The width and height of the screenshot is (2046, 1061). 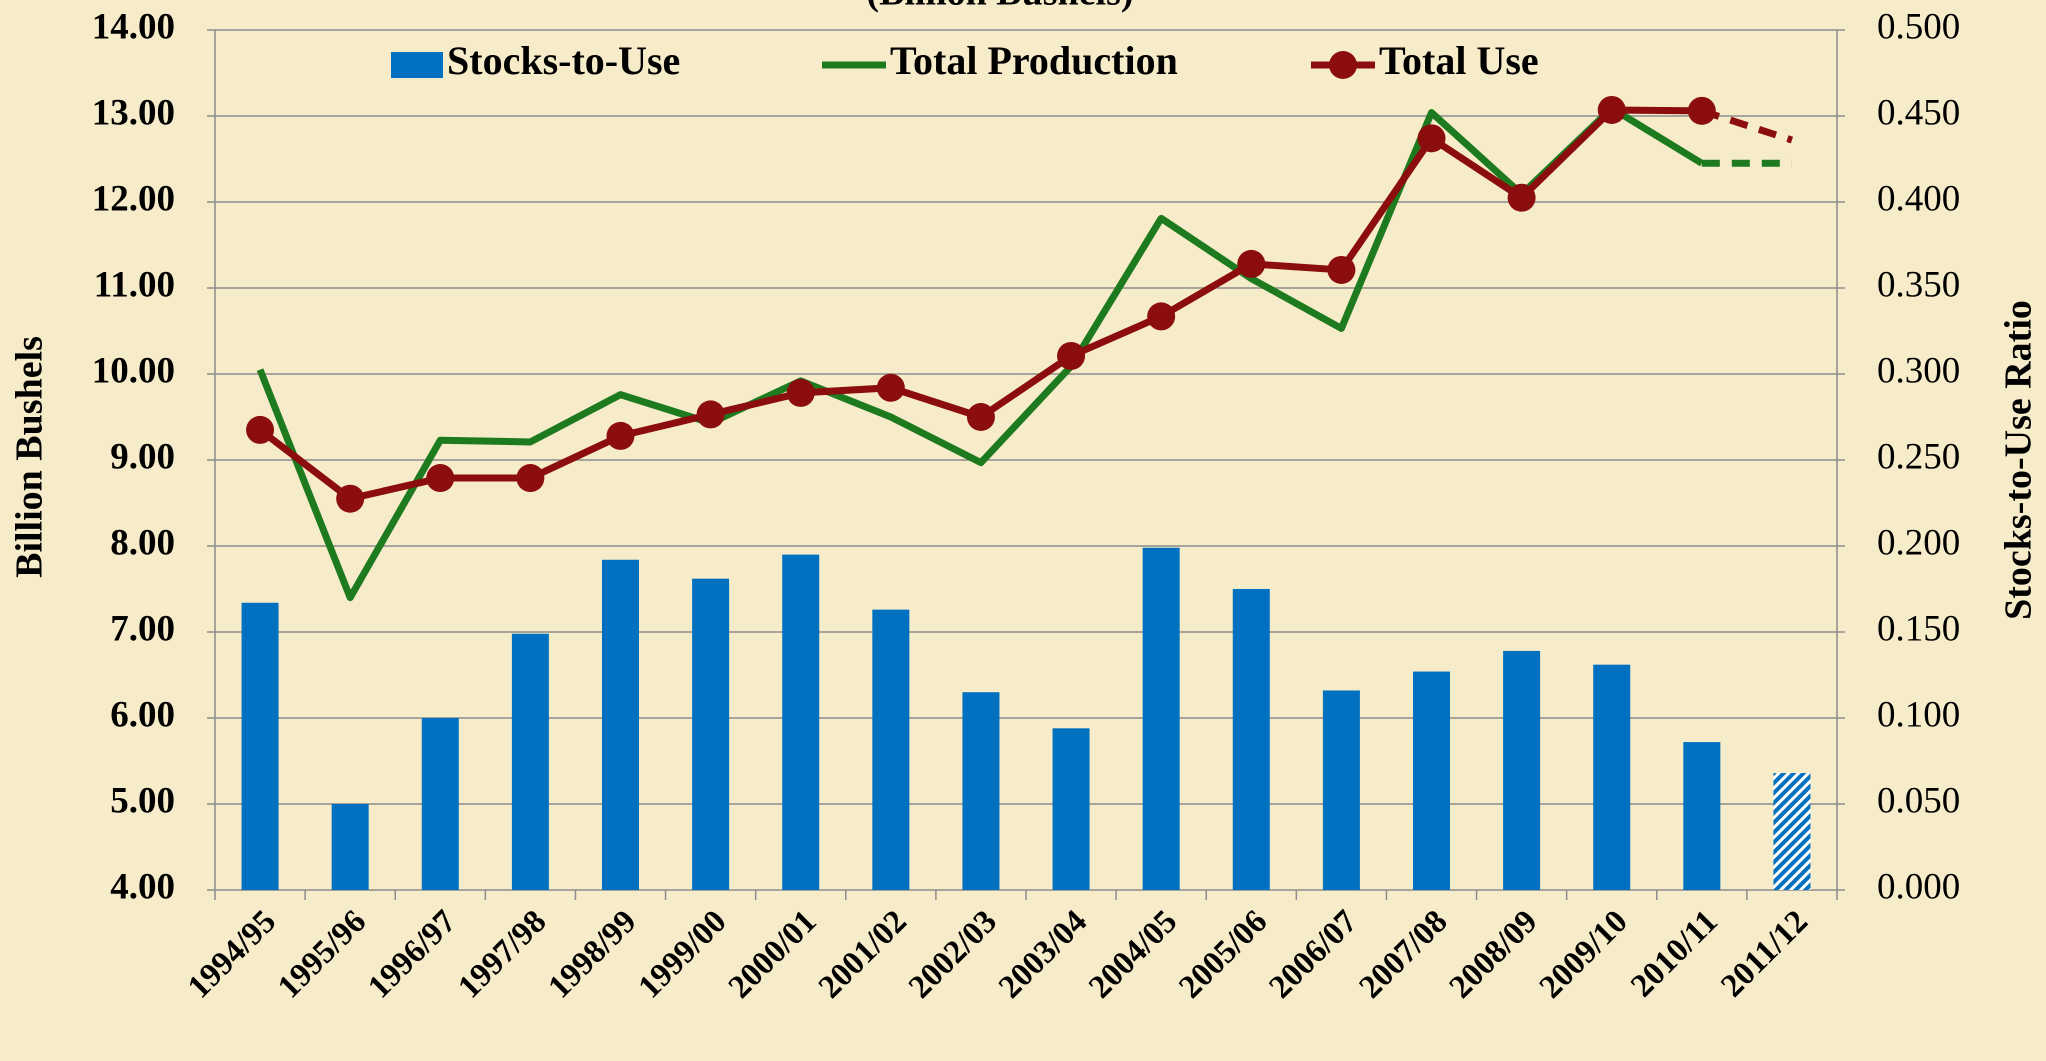 I want to click on x-tick-label: 1999/00, so click(x=683, y=955).